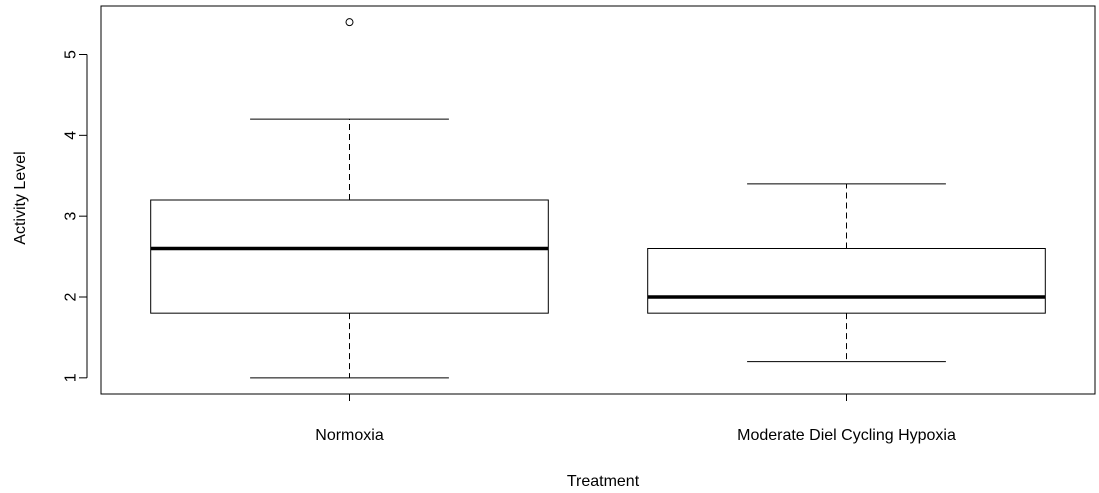 The height and width of the screenshot is (493, 1099). I want to click on x-axis-label: Treatment, so click(603, 481).